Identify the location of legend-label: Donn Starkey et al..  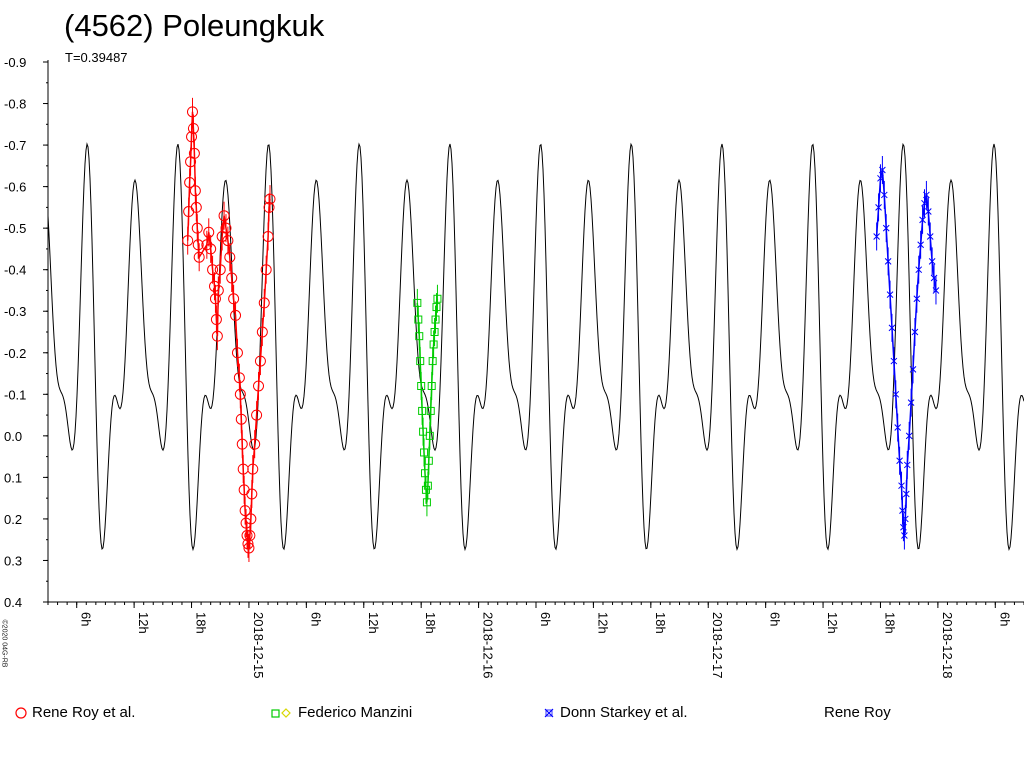
(624, 712).